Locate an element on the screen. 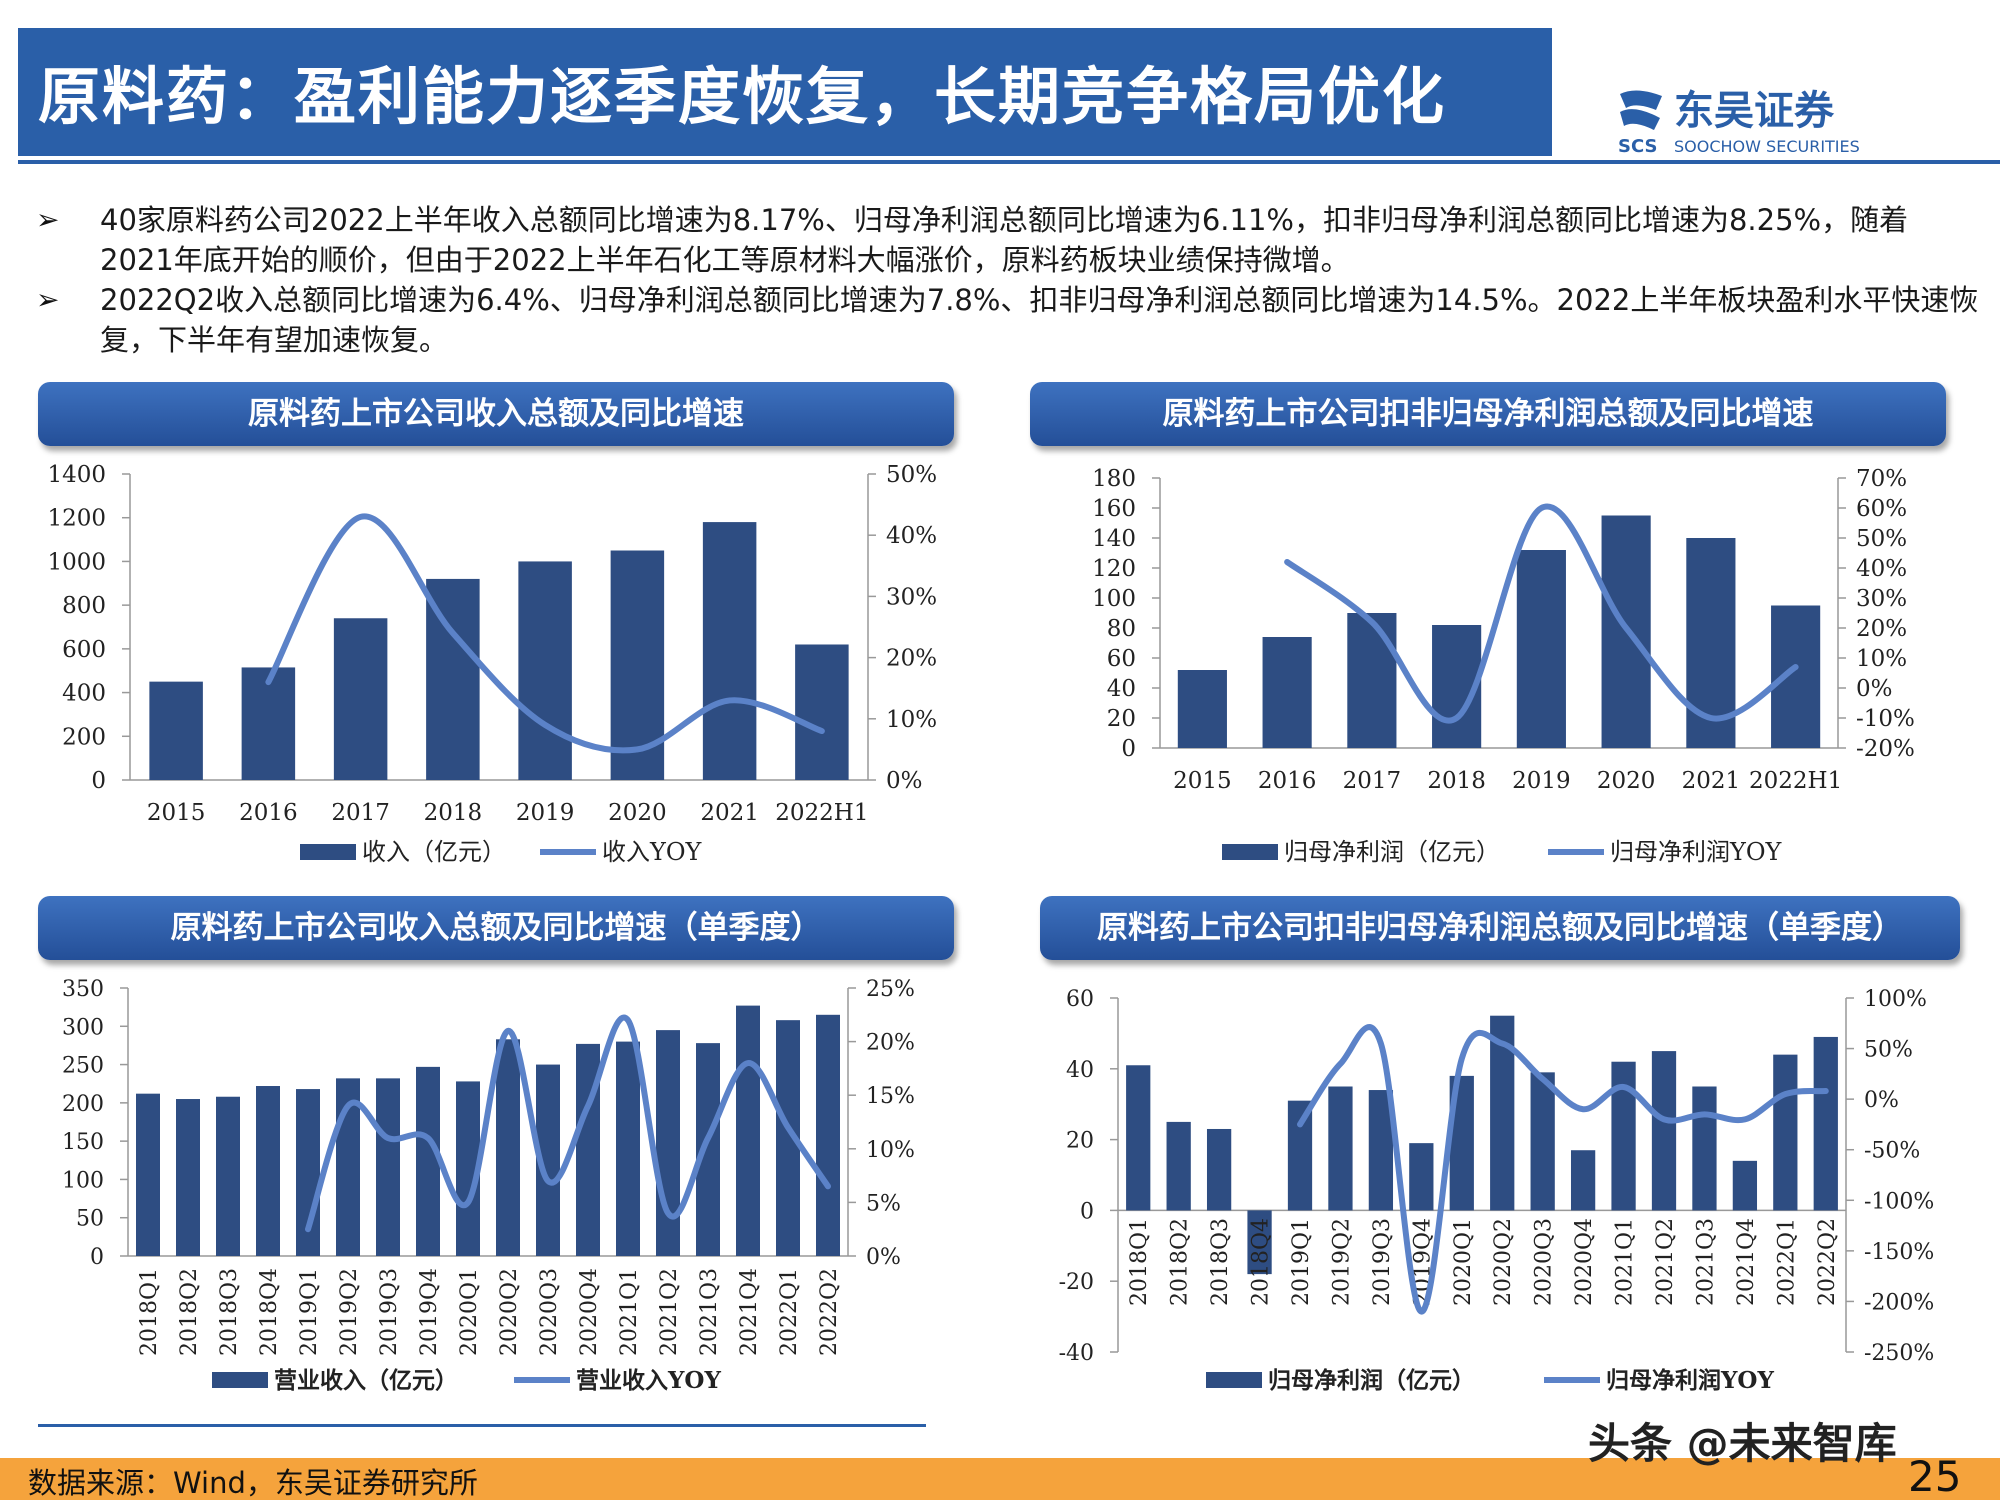  left-tick-label: 20 is located at coordinates (1080, 1141).